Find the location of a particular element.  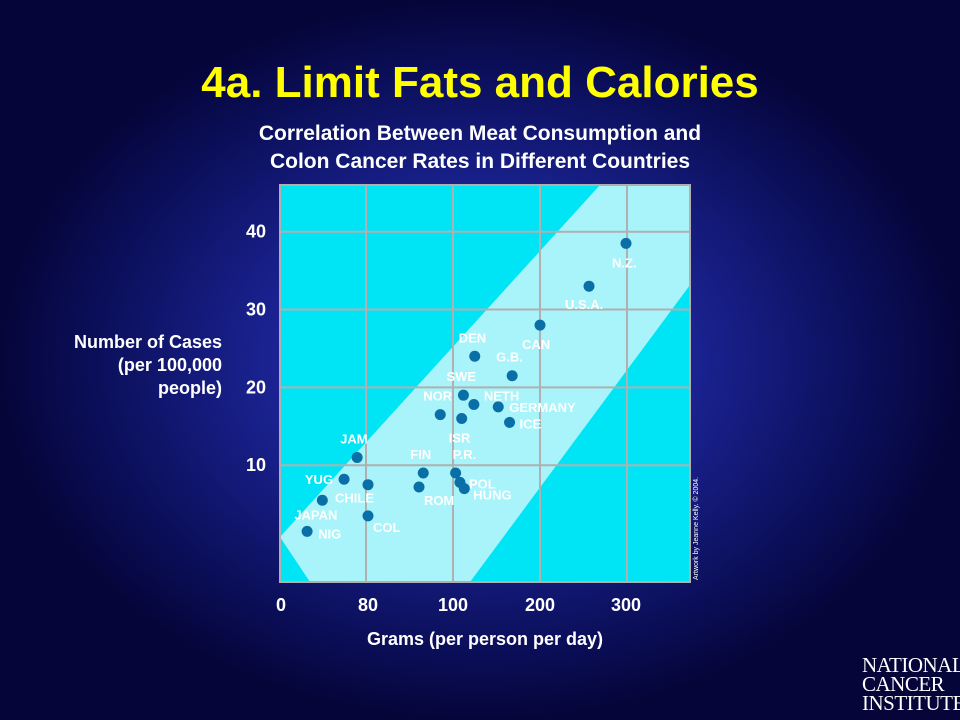

point-label: NIG is located at coordinates (329, 533).